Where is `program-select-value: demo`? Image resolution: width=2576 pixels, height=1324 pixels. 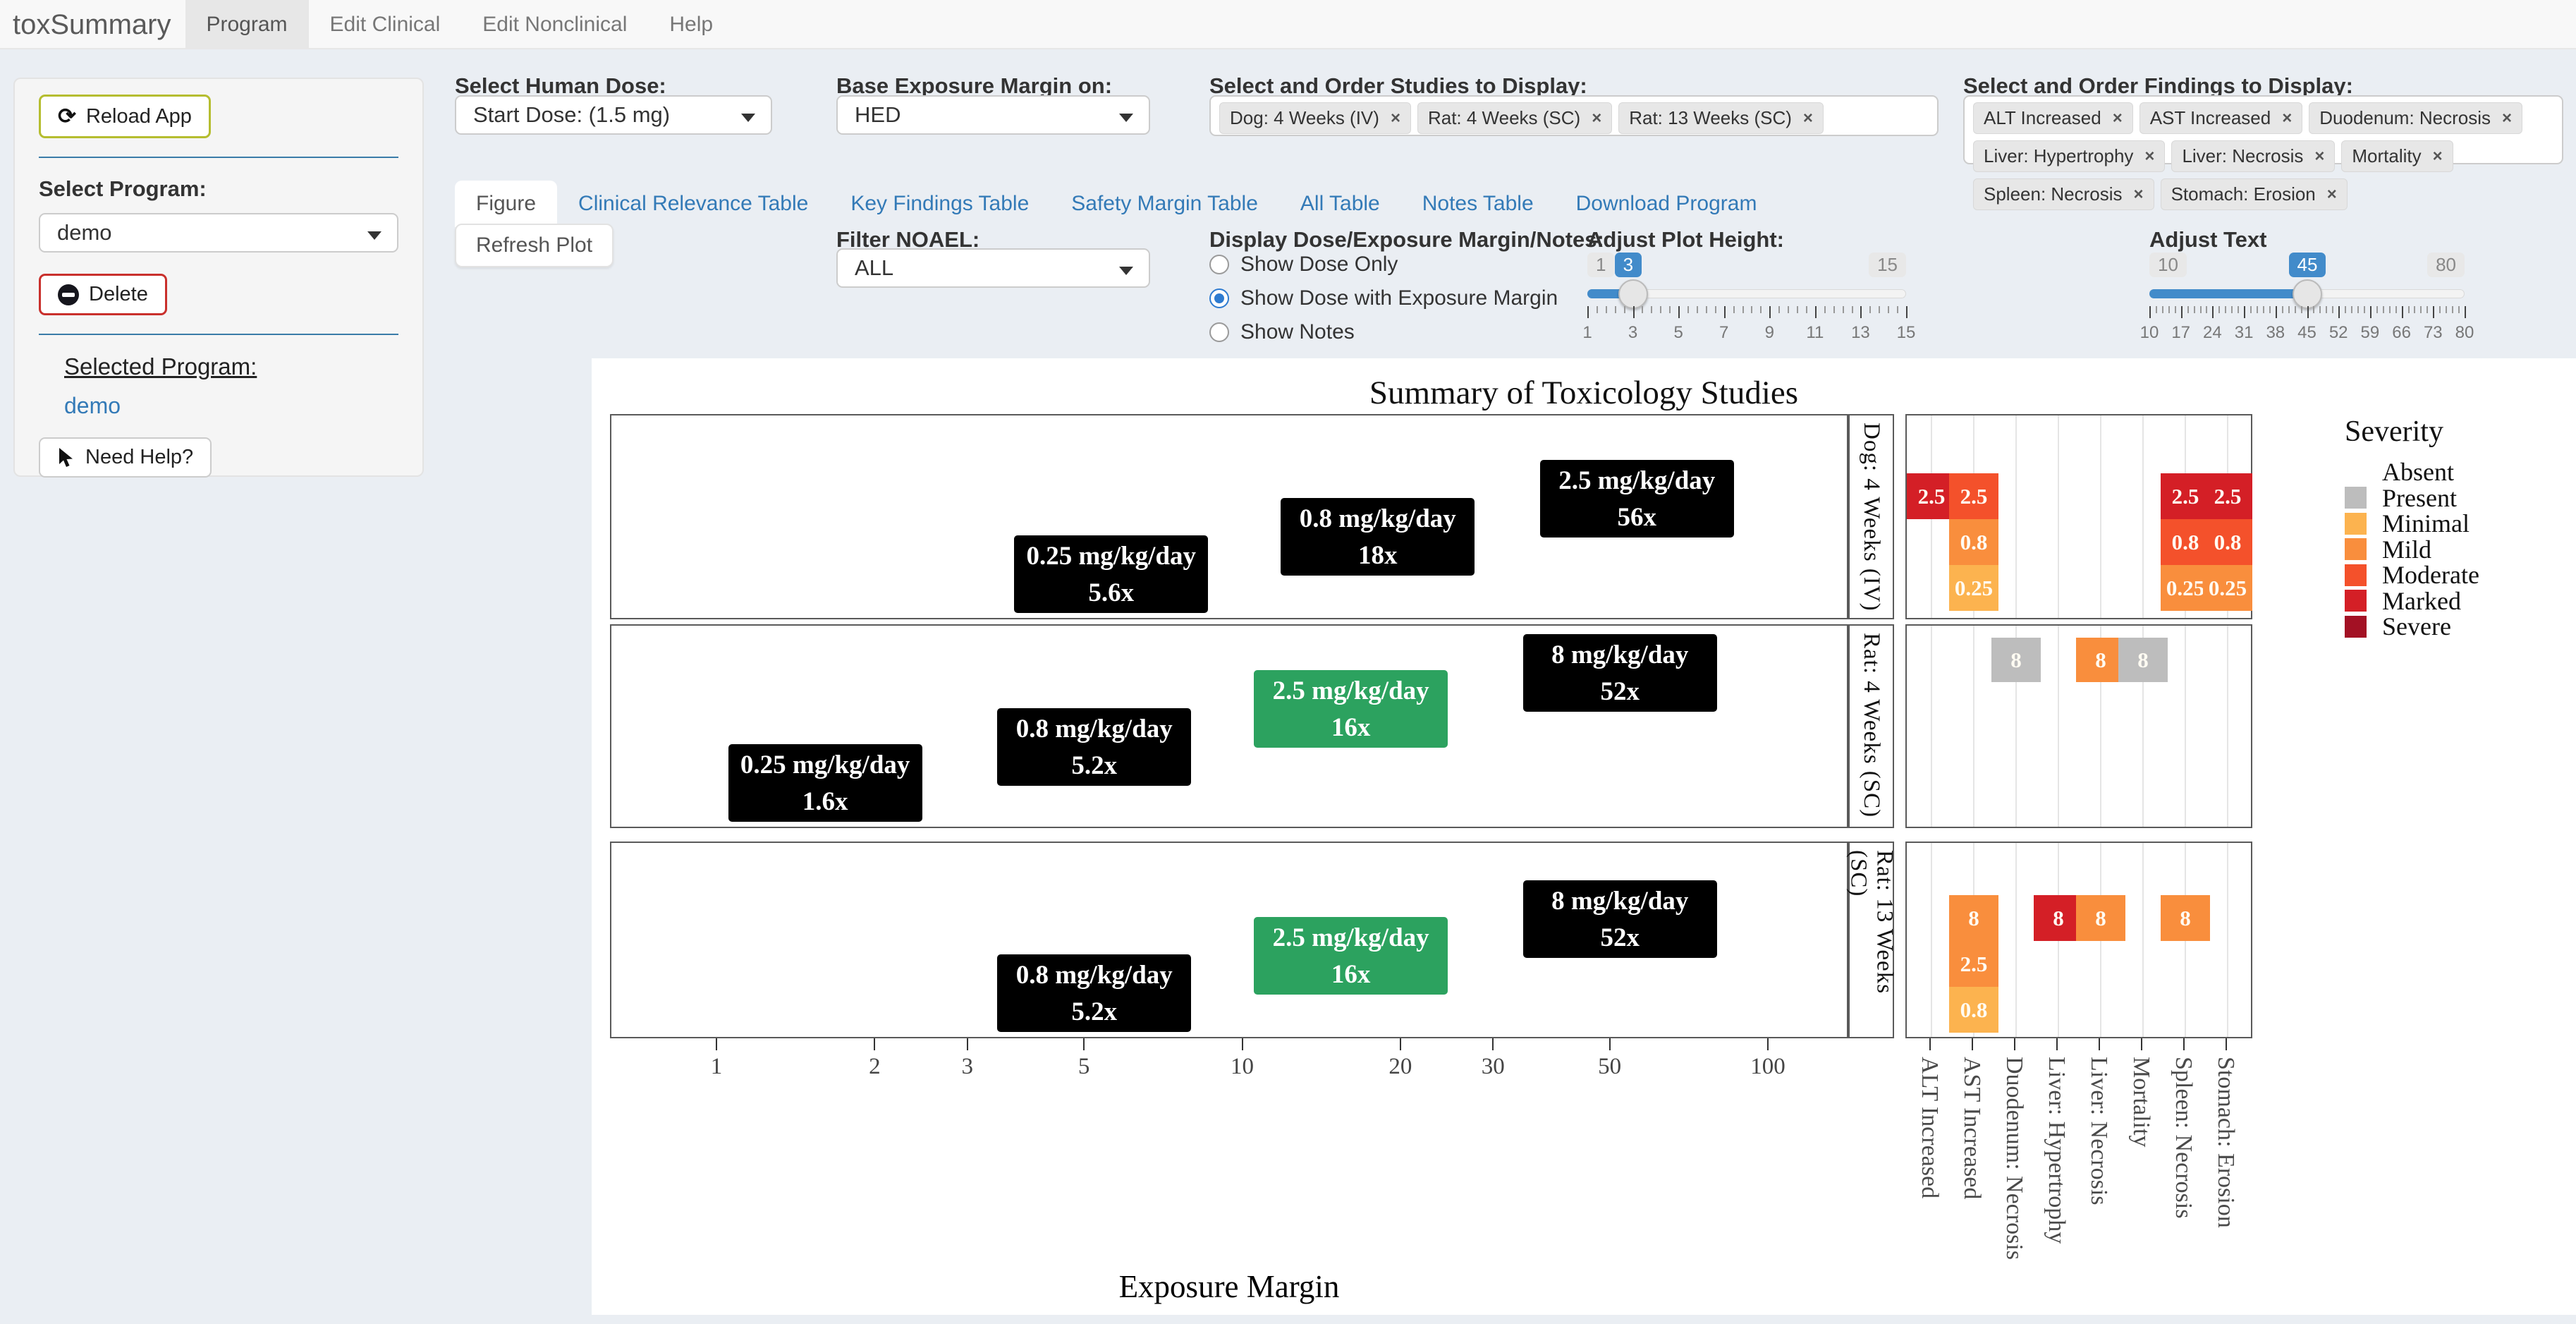 program-select-value: demo is located at coordinates (84, 233).